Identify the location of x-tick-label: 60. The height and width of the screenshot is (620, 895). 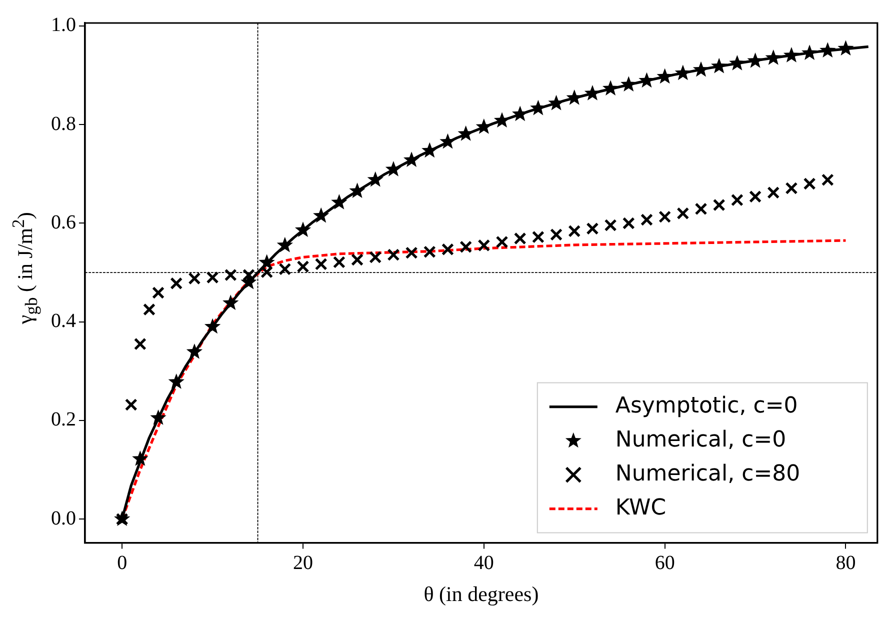
(664, 563).